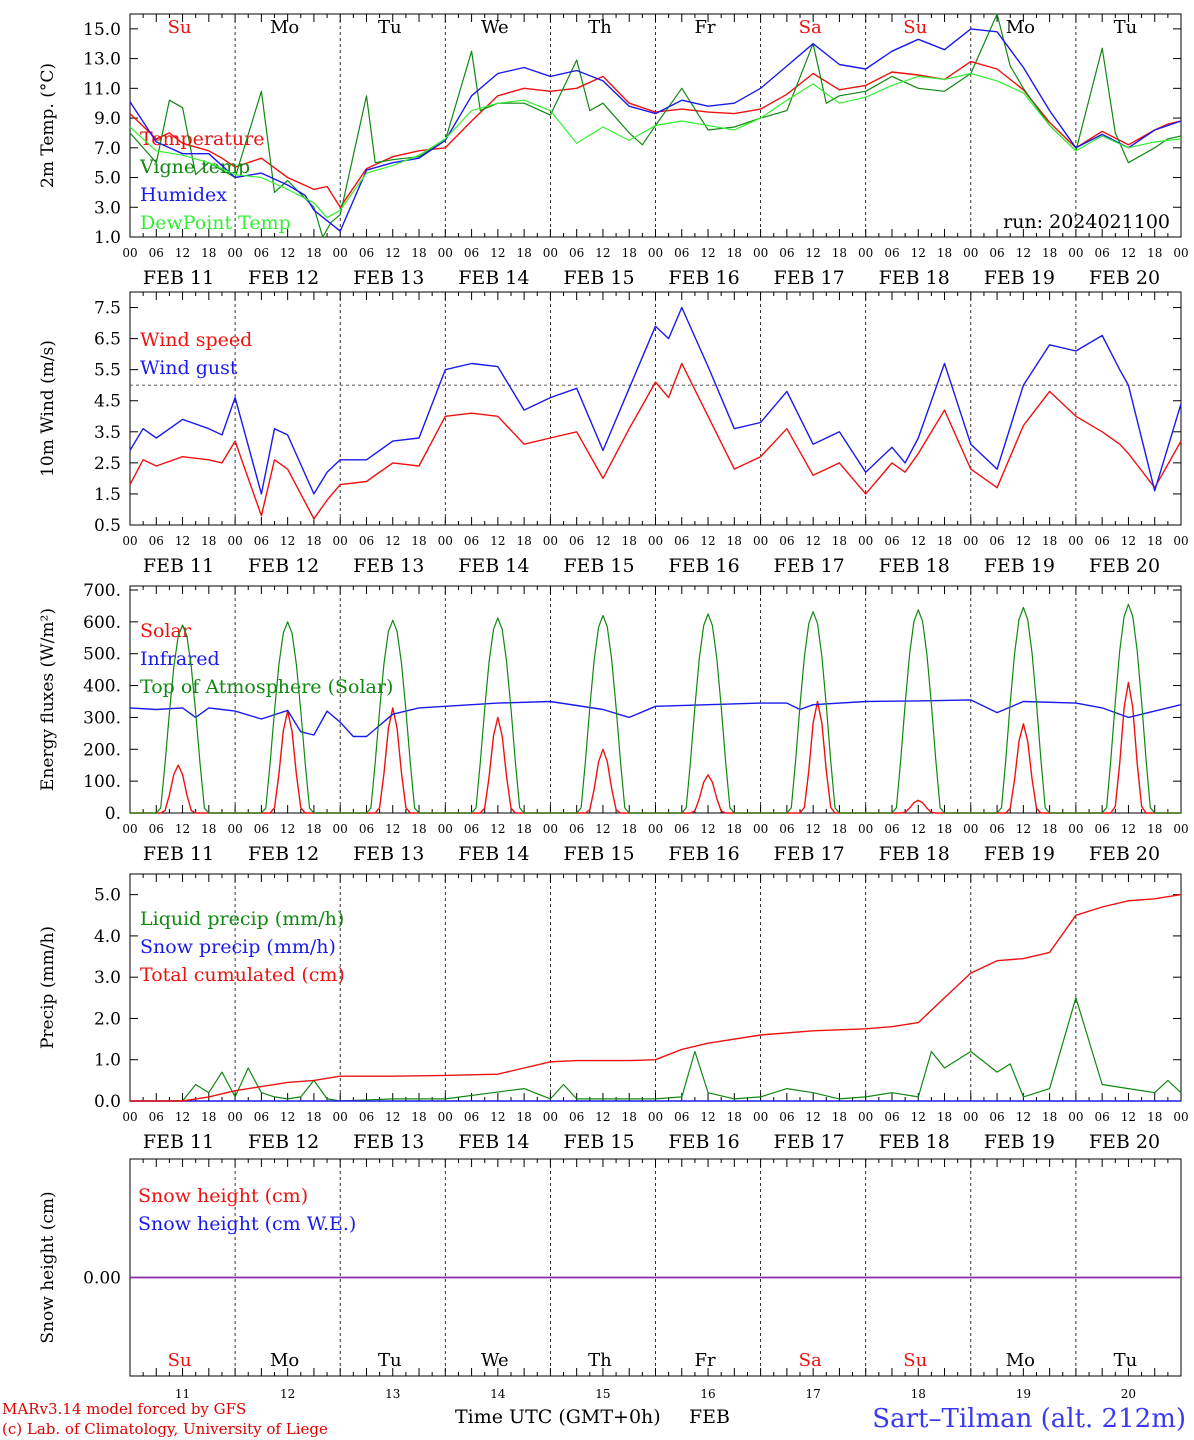 This screenshot has height=1440, width=1194. I want to click on y-axis-title: 10m Wind (m/s), so click(48, 408).